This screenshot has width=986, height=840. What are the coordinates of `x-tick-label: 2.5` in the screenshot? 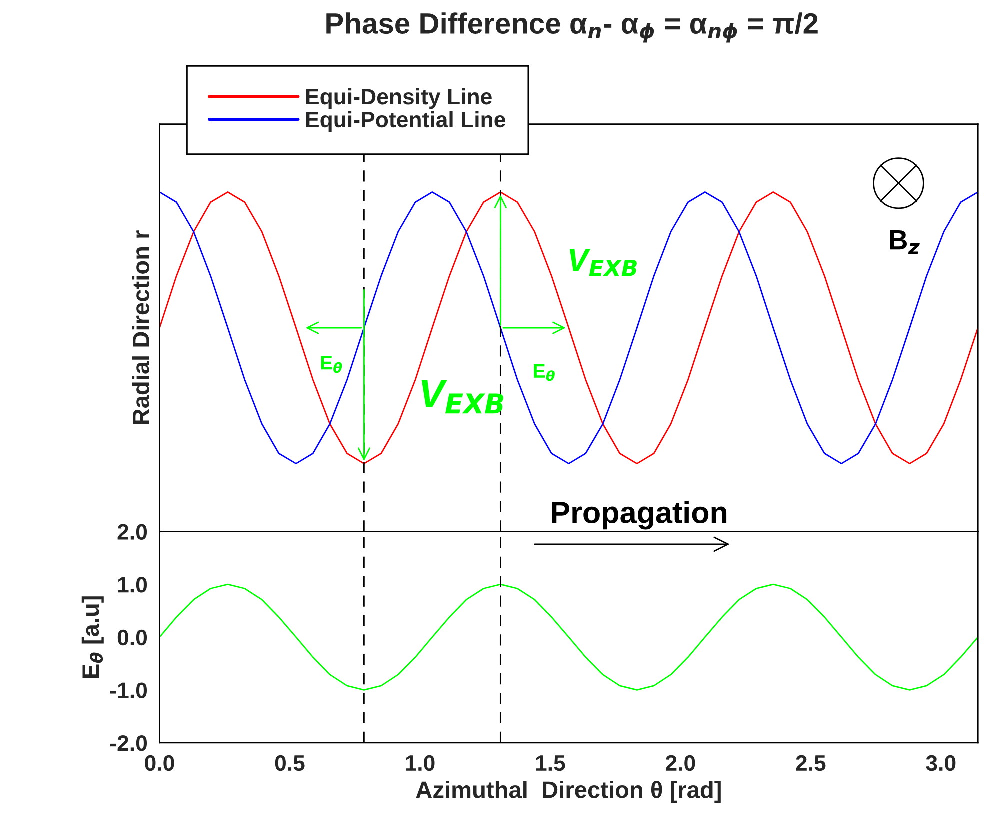 It's located at (811, 763).